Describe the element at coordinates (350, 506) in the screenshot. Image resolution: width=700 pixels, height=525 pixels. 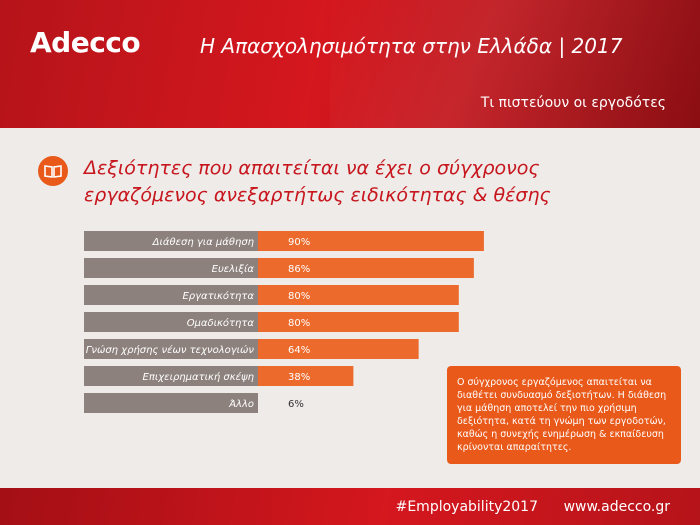
I see `footer-banner: #Employability2017 www.adecco.gr` at that location.